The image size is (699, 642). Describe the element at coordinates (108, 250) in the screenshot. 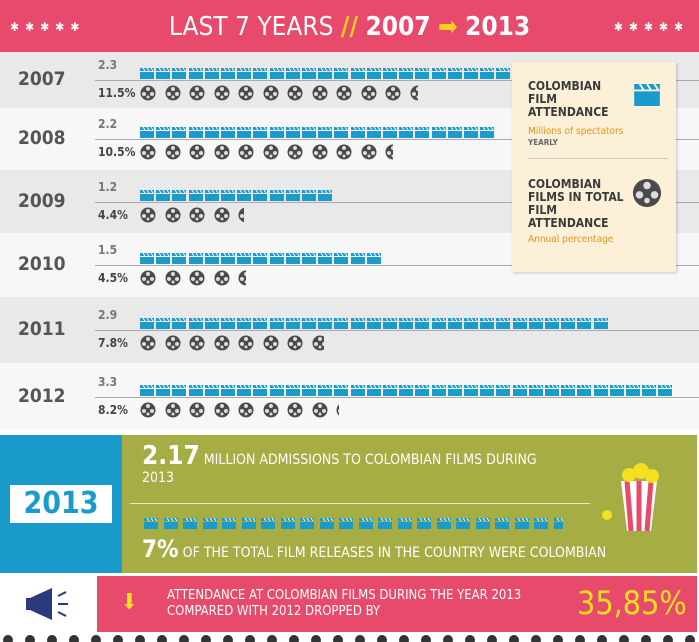

I see `attendance-label: 1.5` at that location.